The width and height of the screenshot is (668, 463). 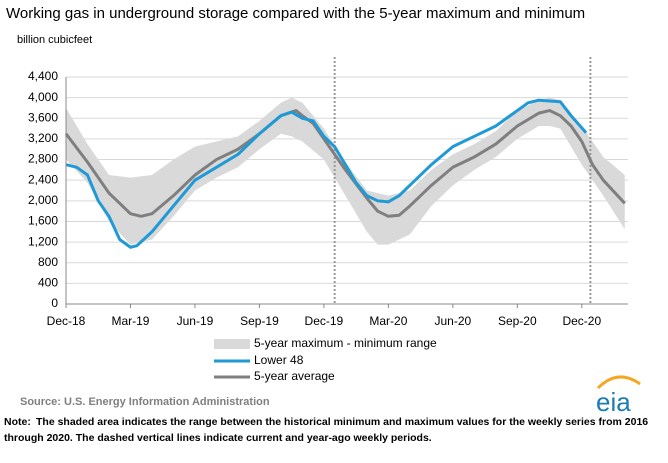 I want to click on x-tick-label: Mar-20, so click(x=388, y=321).